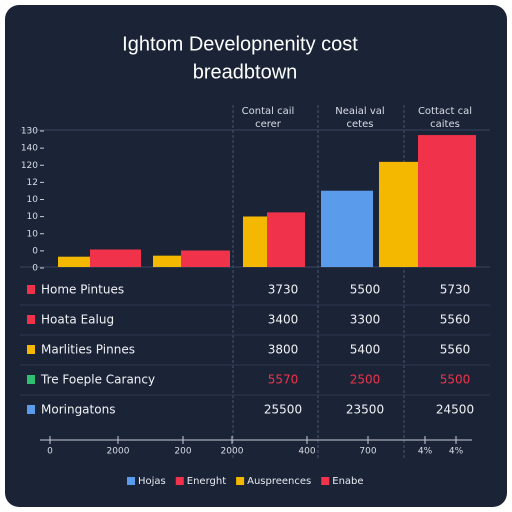 This screenshot has width=512, height=512. What do you see at coordinates (445, 124) in the screenshot?
I see `column-header: caites` at bounding box center [445, 124].